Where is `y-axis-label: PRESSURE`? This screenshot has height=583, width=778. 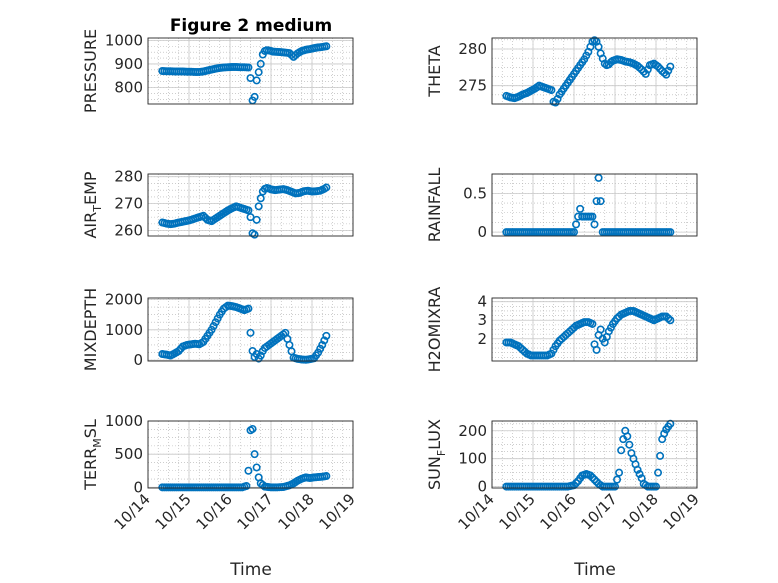
y-axis-label: PRESSURE is located at coordinates (90, 71).